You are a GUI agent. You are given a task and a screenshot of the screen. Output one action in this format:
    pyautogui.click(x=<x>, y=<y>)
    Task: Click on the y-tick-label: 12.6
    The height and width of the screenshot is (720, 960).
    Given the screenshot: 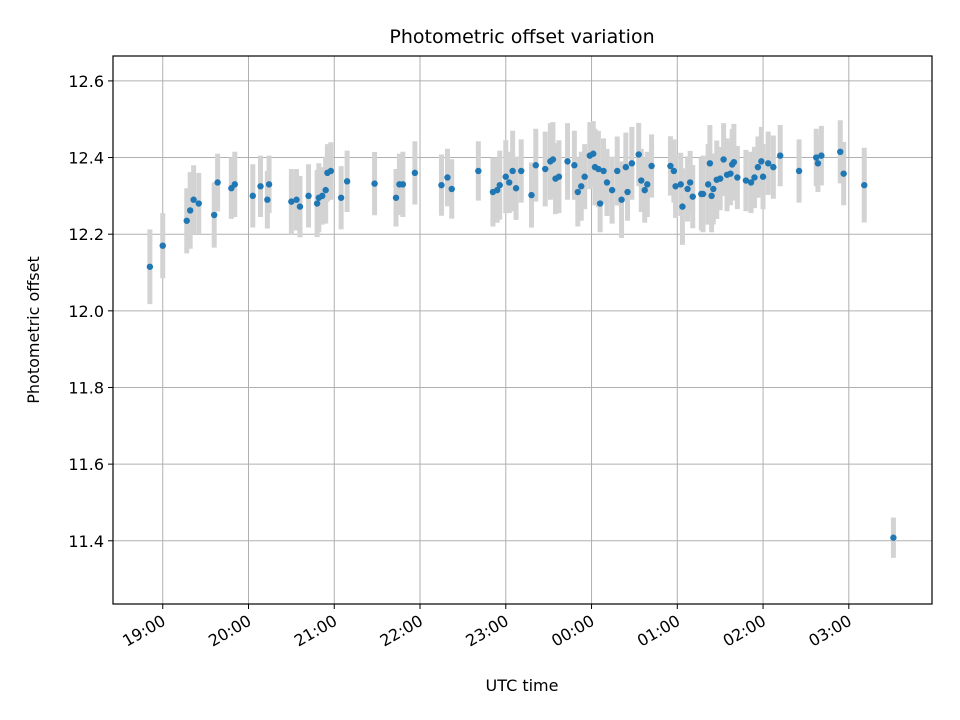 What is the action you would take?
    pyautogui.click(x=86, y=81)
    